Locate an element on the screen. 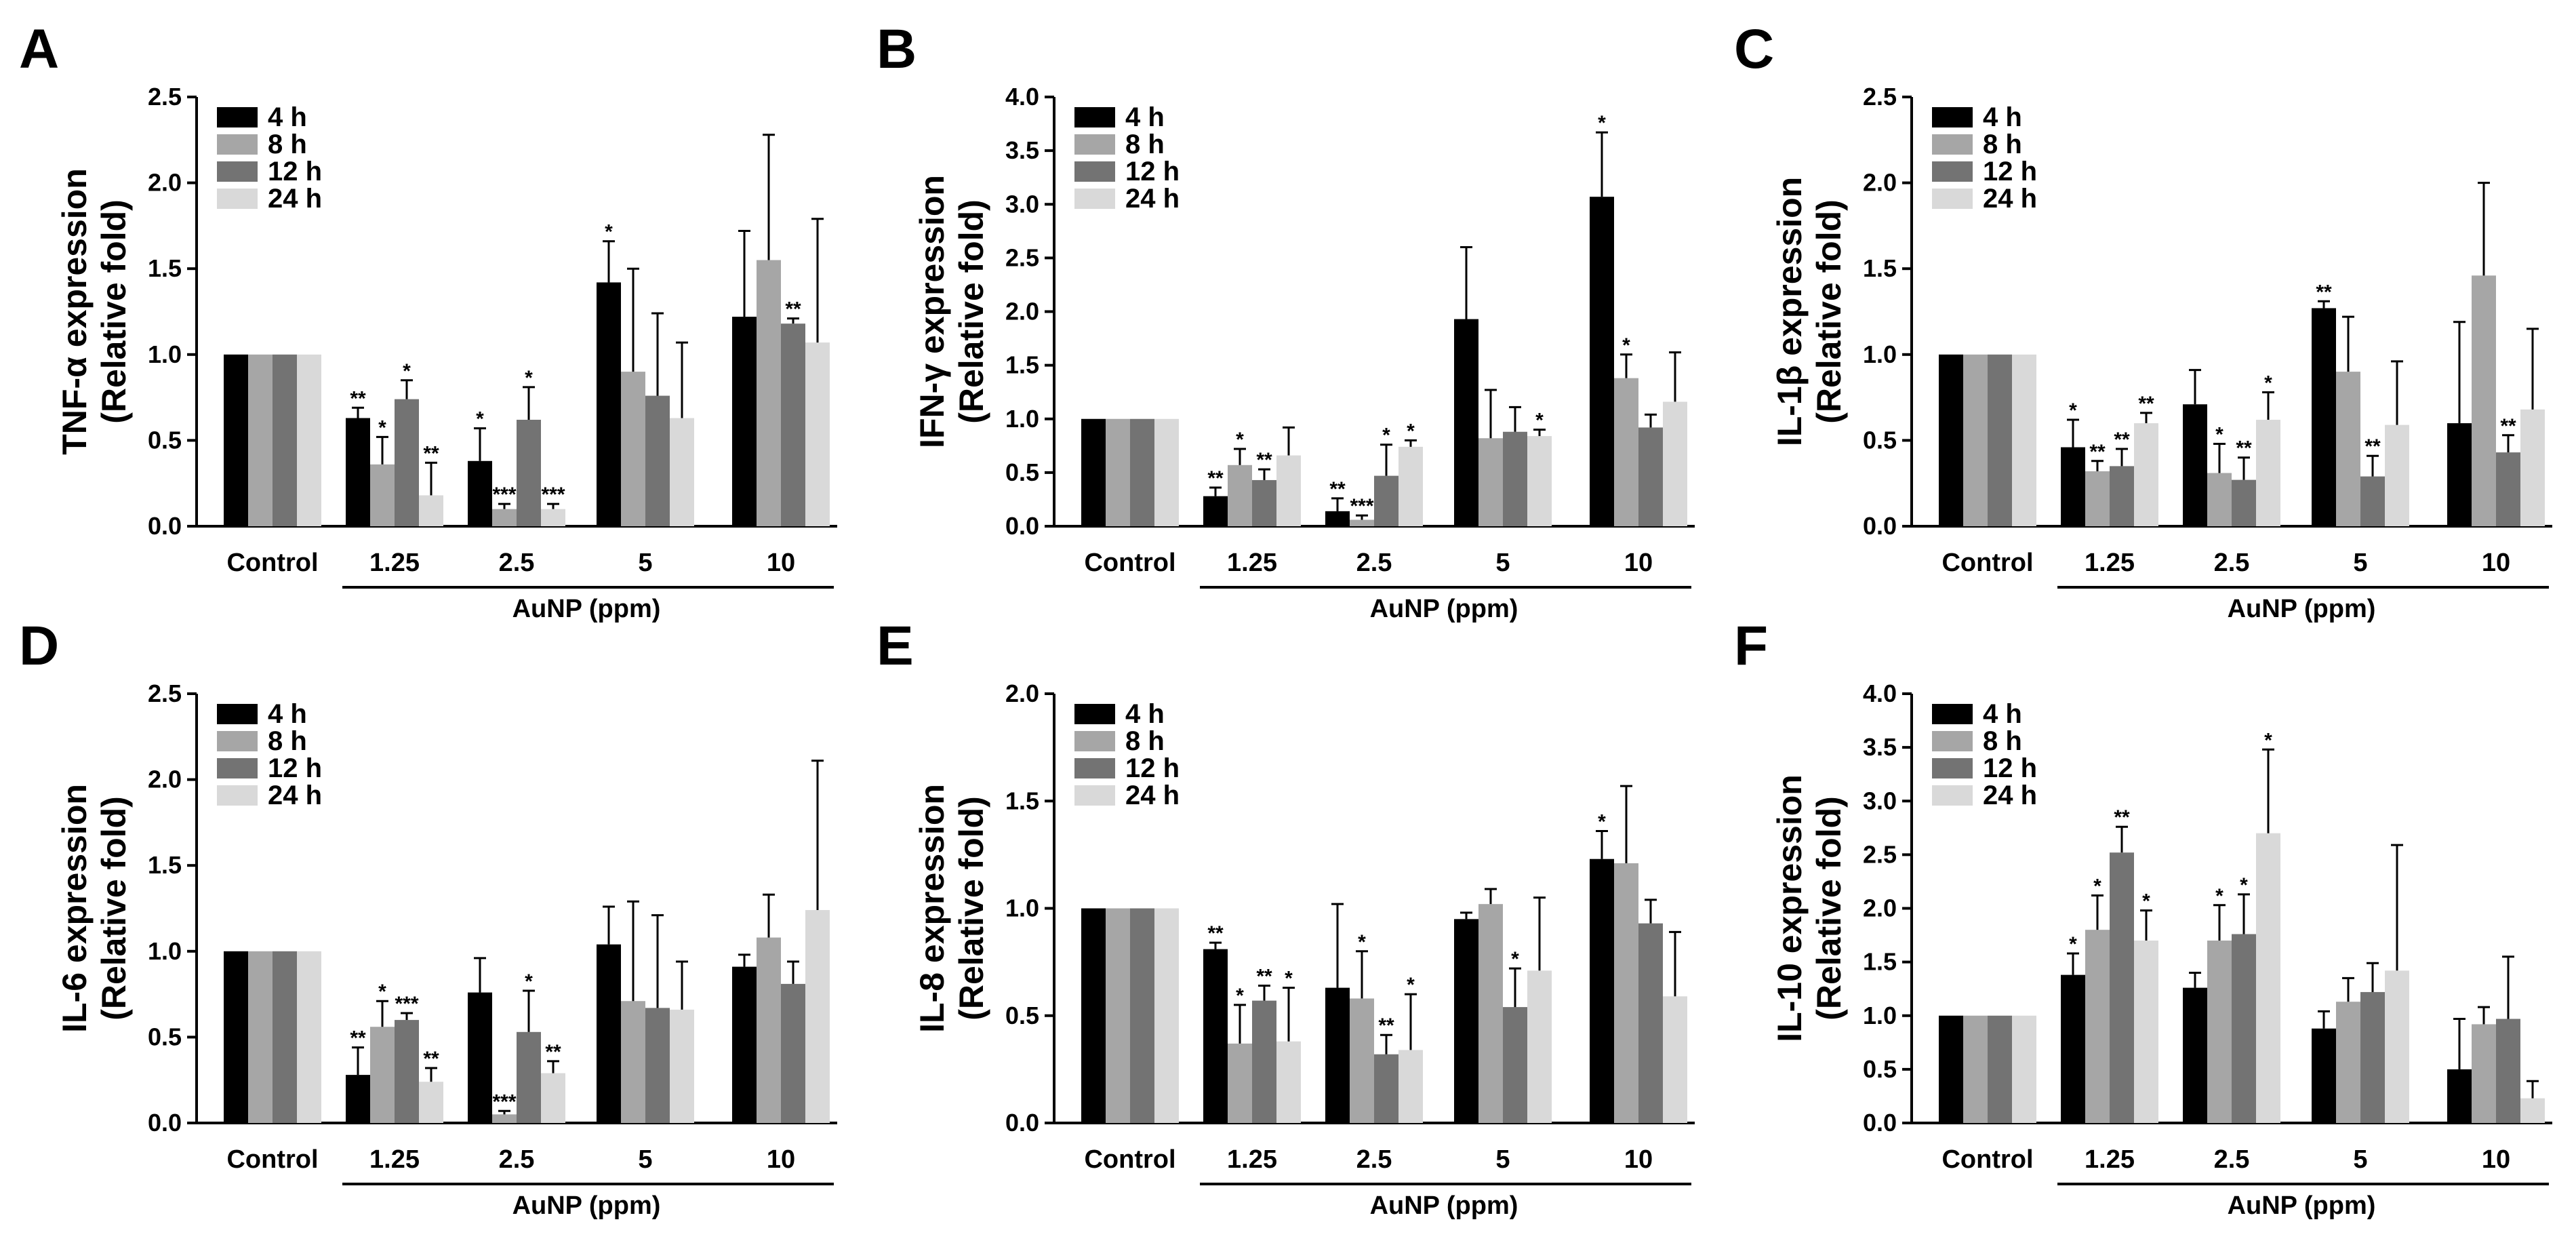 Image resolution: width=2576 pixels, height=1243 pixels. panel-letter: A is located at coordinates (39, 49).